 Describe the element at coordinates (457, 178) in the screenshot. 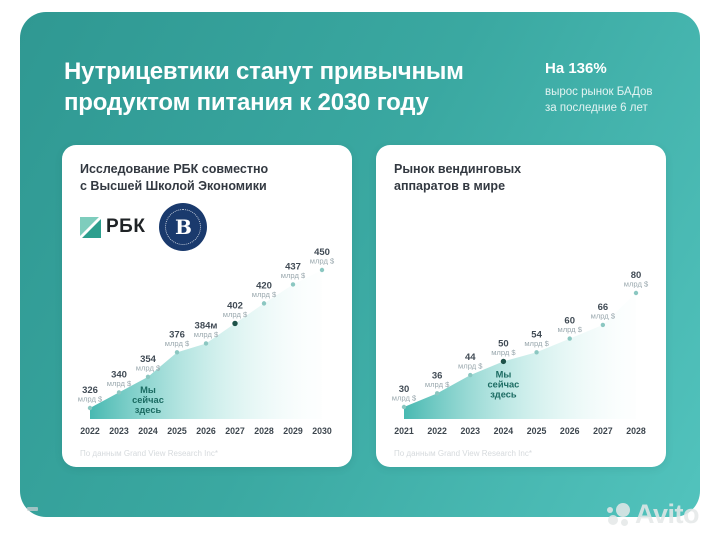

I see `card-title: Рынок вендинговых аппаратов в мире` at that location.